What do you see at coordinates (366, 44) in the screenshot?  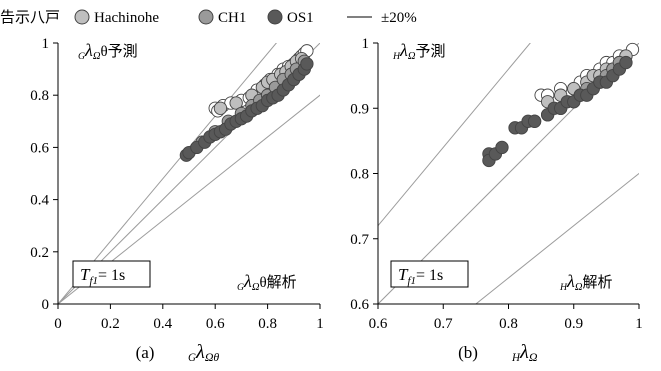 I see `panel-b-y-tick-label-4: 1` at bounding box center [366, 44].